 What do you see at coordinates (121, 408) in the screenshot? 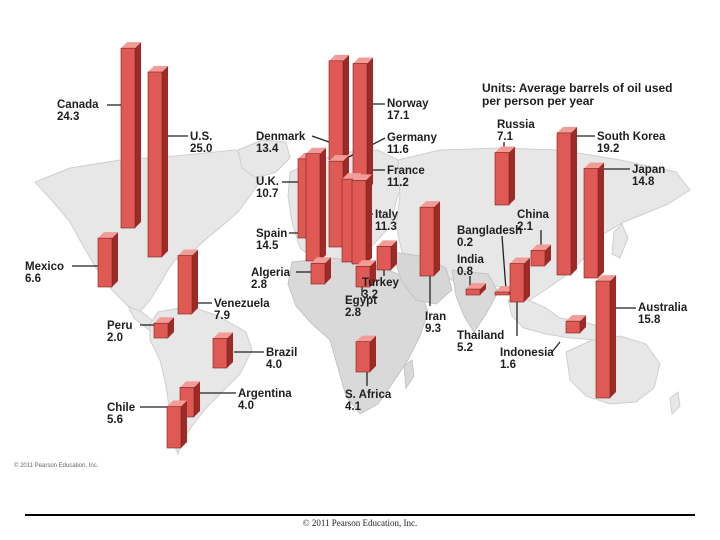
I see `label-chile: Chile` at bounding box center [121, 408].